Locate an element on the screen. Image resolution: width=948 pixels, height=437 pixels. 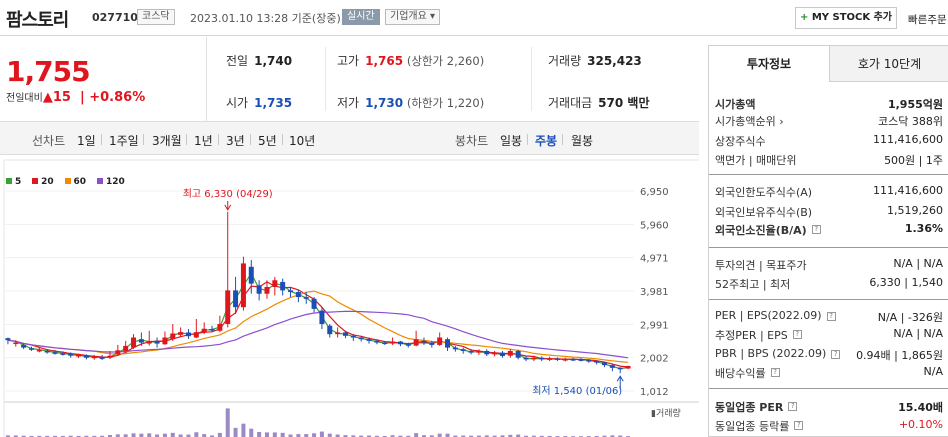
high-arrow-head is located at coordinates (228, 207).